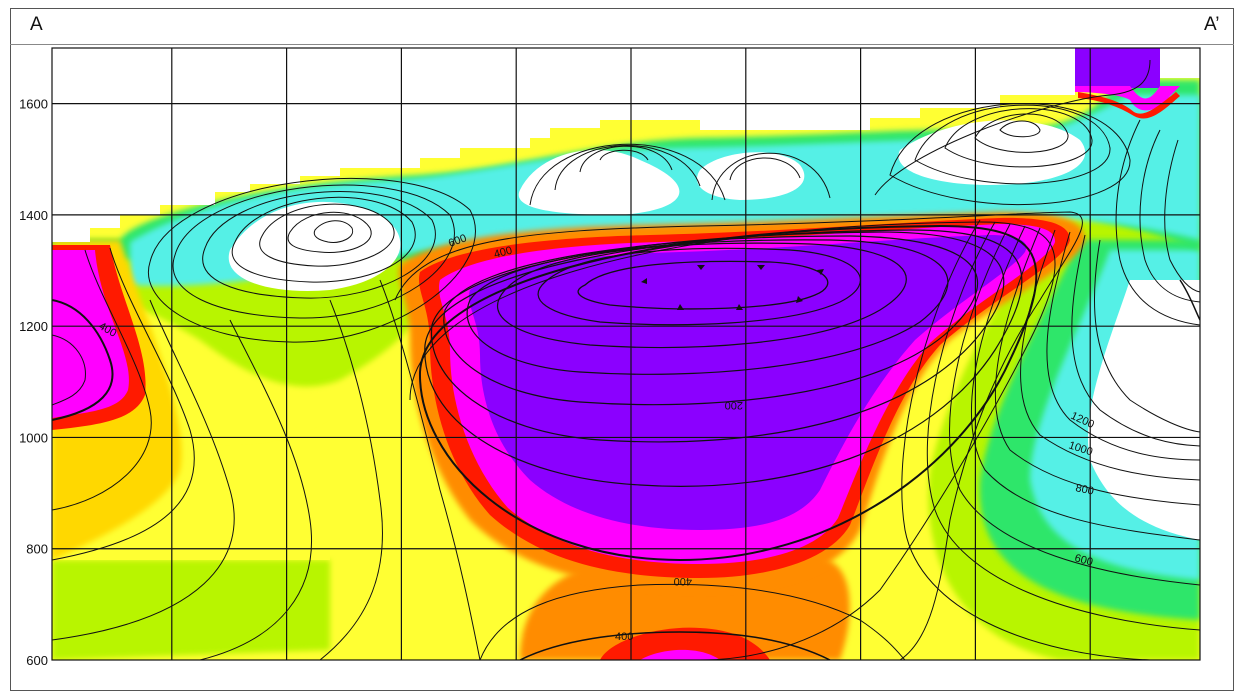  I want to click on y-axis: 600 800 1000 1200 1400 1600, so click(33, 382).